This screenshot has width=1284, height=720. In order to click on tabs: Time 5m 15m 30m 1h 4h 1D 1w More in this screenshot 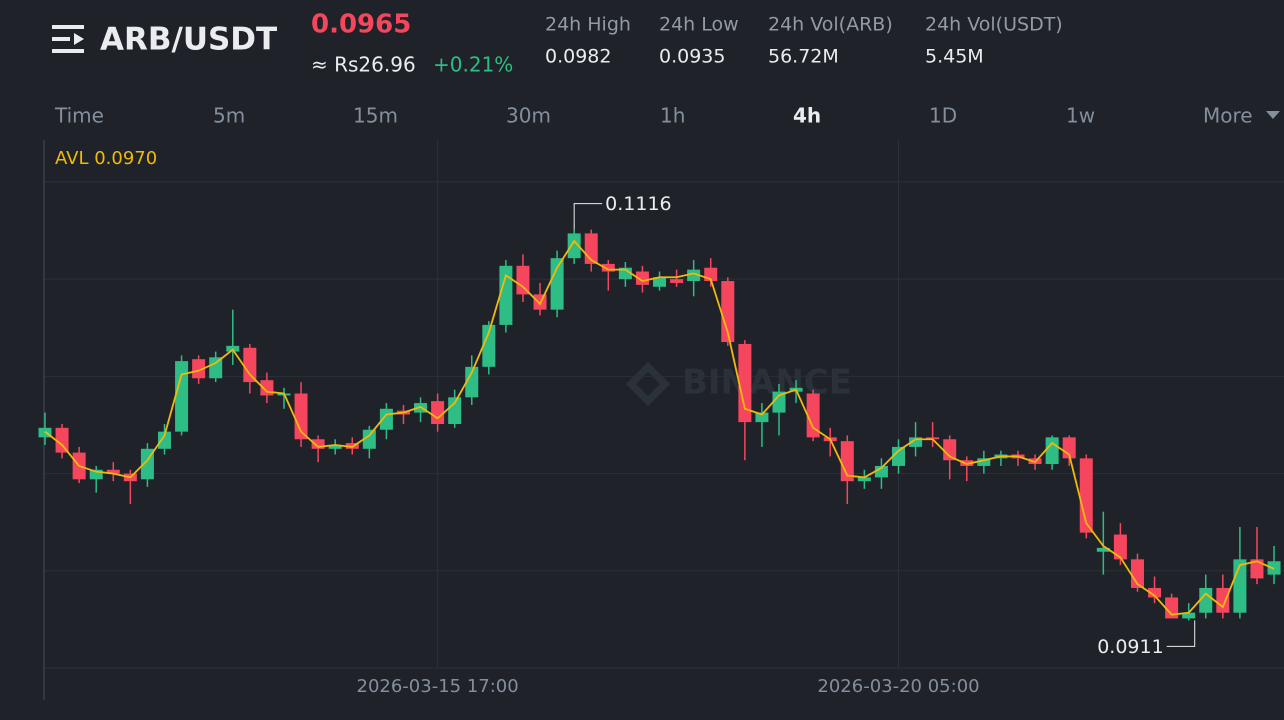, I will do `click(667, 116)`.